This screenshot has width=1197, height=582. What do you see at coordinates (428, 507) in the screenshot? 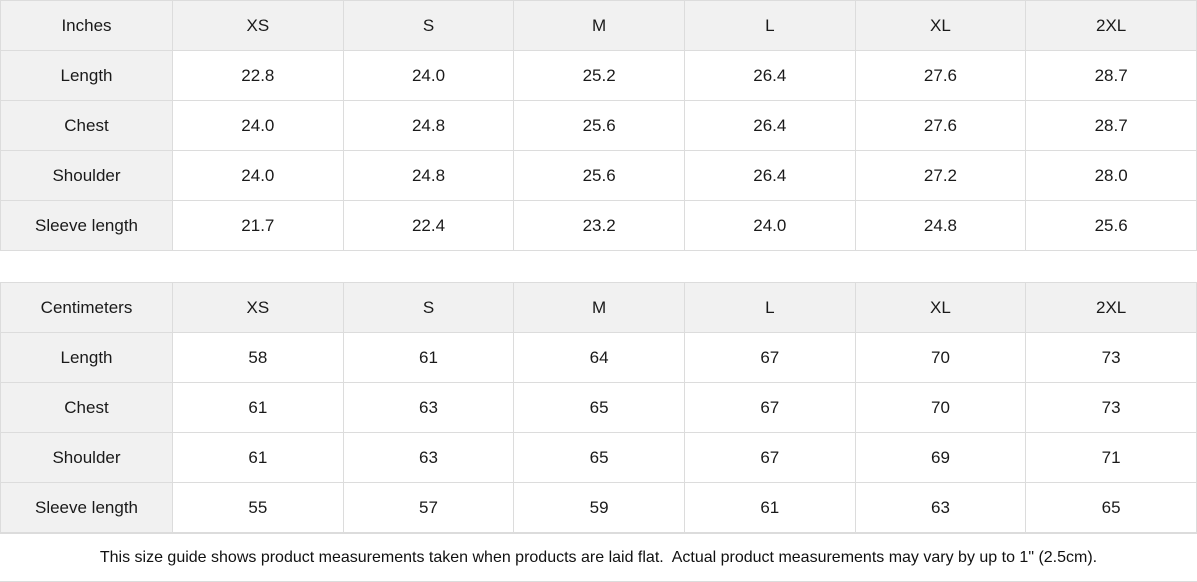
I see `measurement-value: 57` at bounding box center [428, 507].